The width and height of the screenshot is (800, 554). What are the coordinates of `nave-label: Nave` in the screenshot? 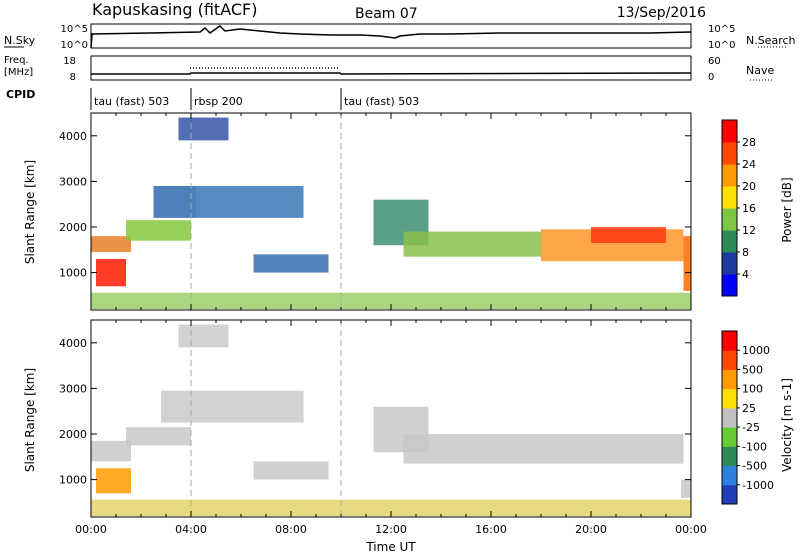 It's located at (760, 70).